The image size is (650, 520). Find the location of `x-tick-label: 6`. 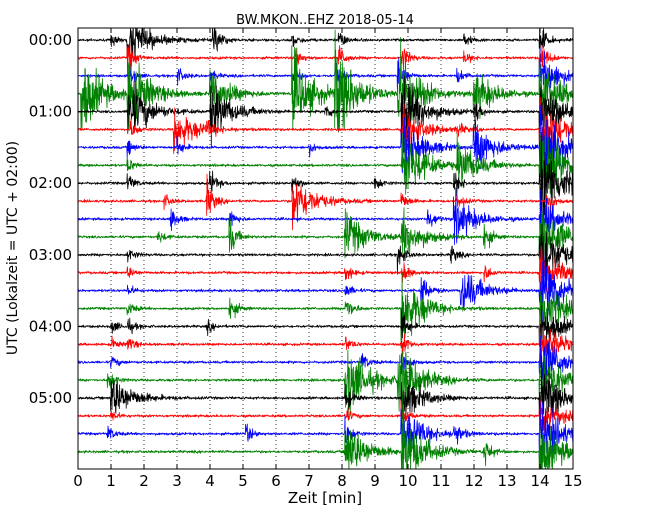

x-tick-label: 6 is located at coordinates (276, 481).